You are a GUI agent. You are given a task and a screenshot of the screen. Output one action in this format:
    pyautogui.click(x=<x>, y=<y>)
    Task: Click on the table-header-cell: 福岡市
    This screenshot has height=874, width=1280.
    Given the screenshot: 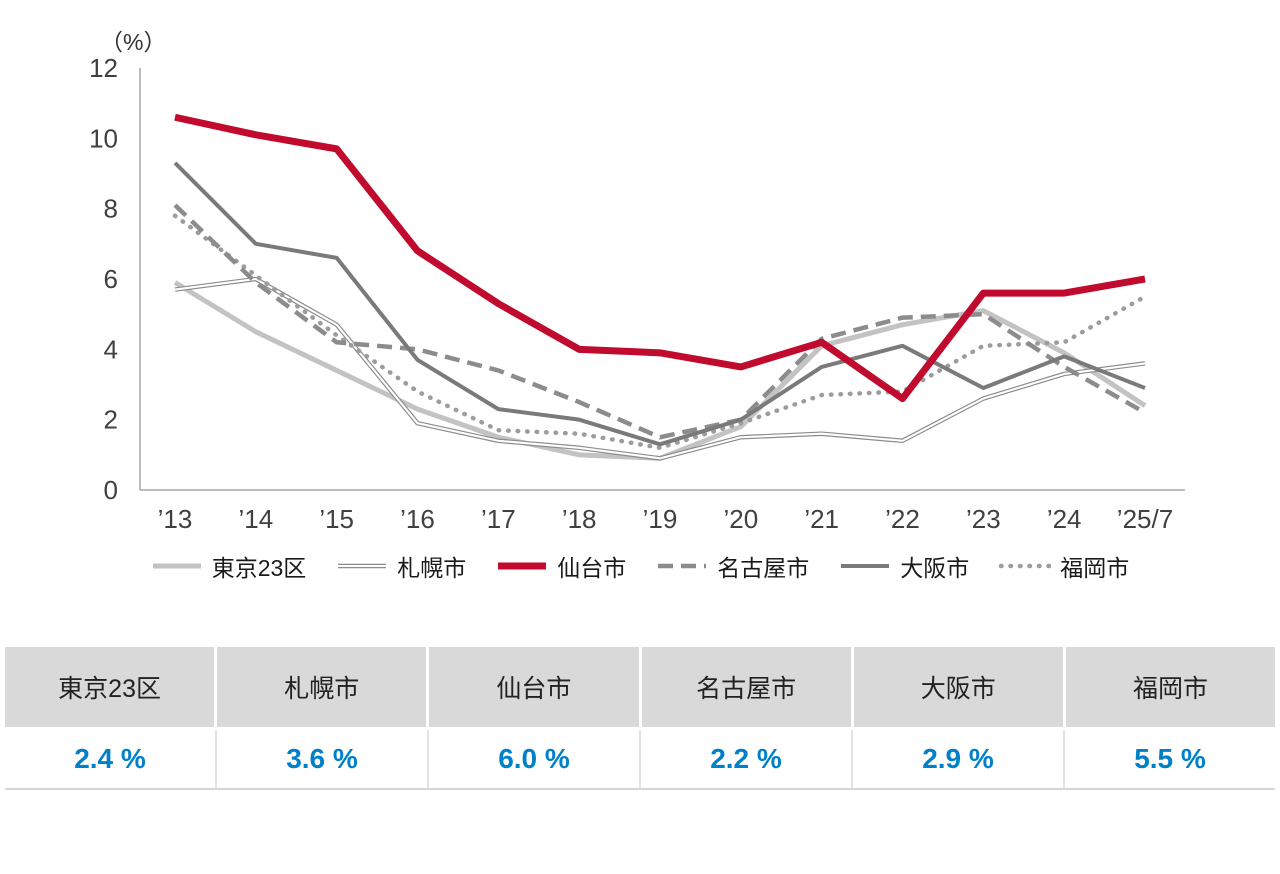 What is the action you would take?
    pyautogui.click(x=1170, y=687)
    